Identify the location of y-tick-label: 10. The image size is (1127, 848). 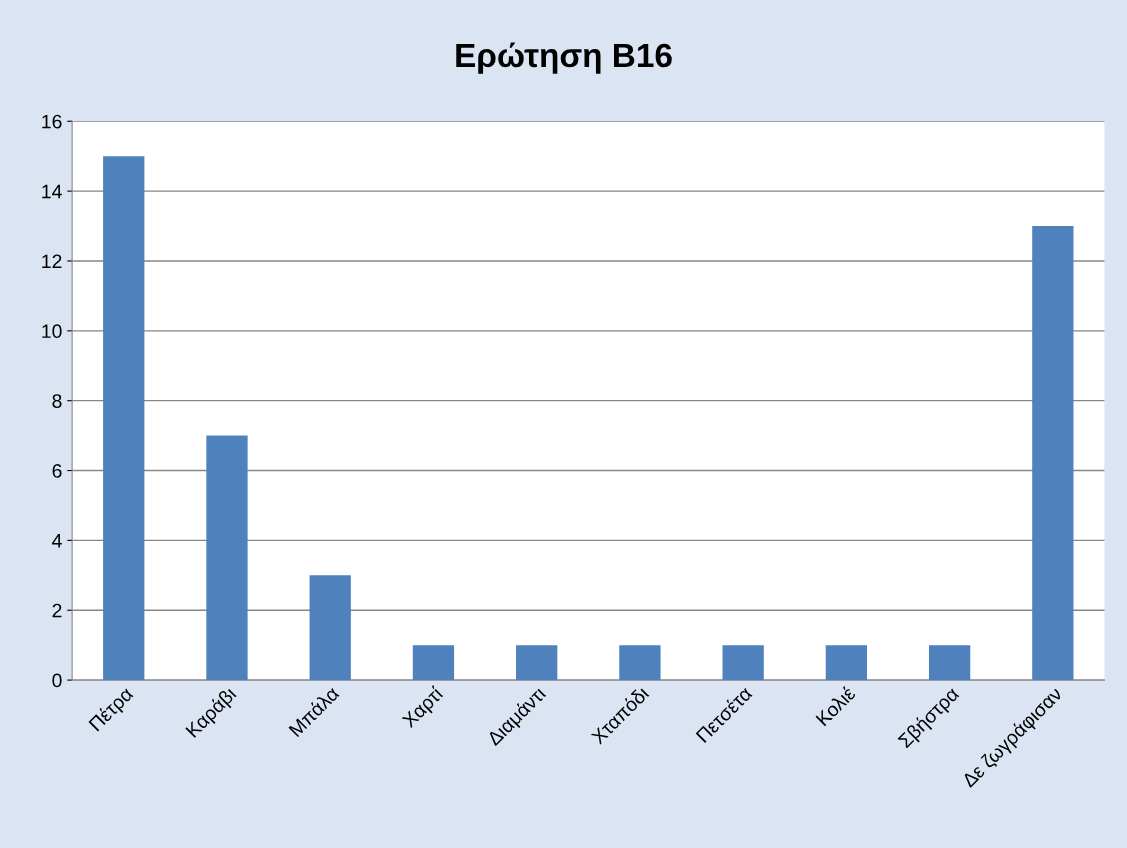
(52, 331).